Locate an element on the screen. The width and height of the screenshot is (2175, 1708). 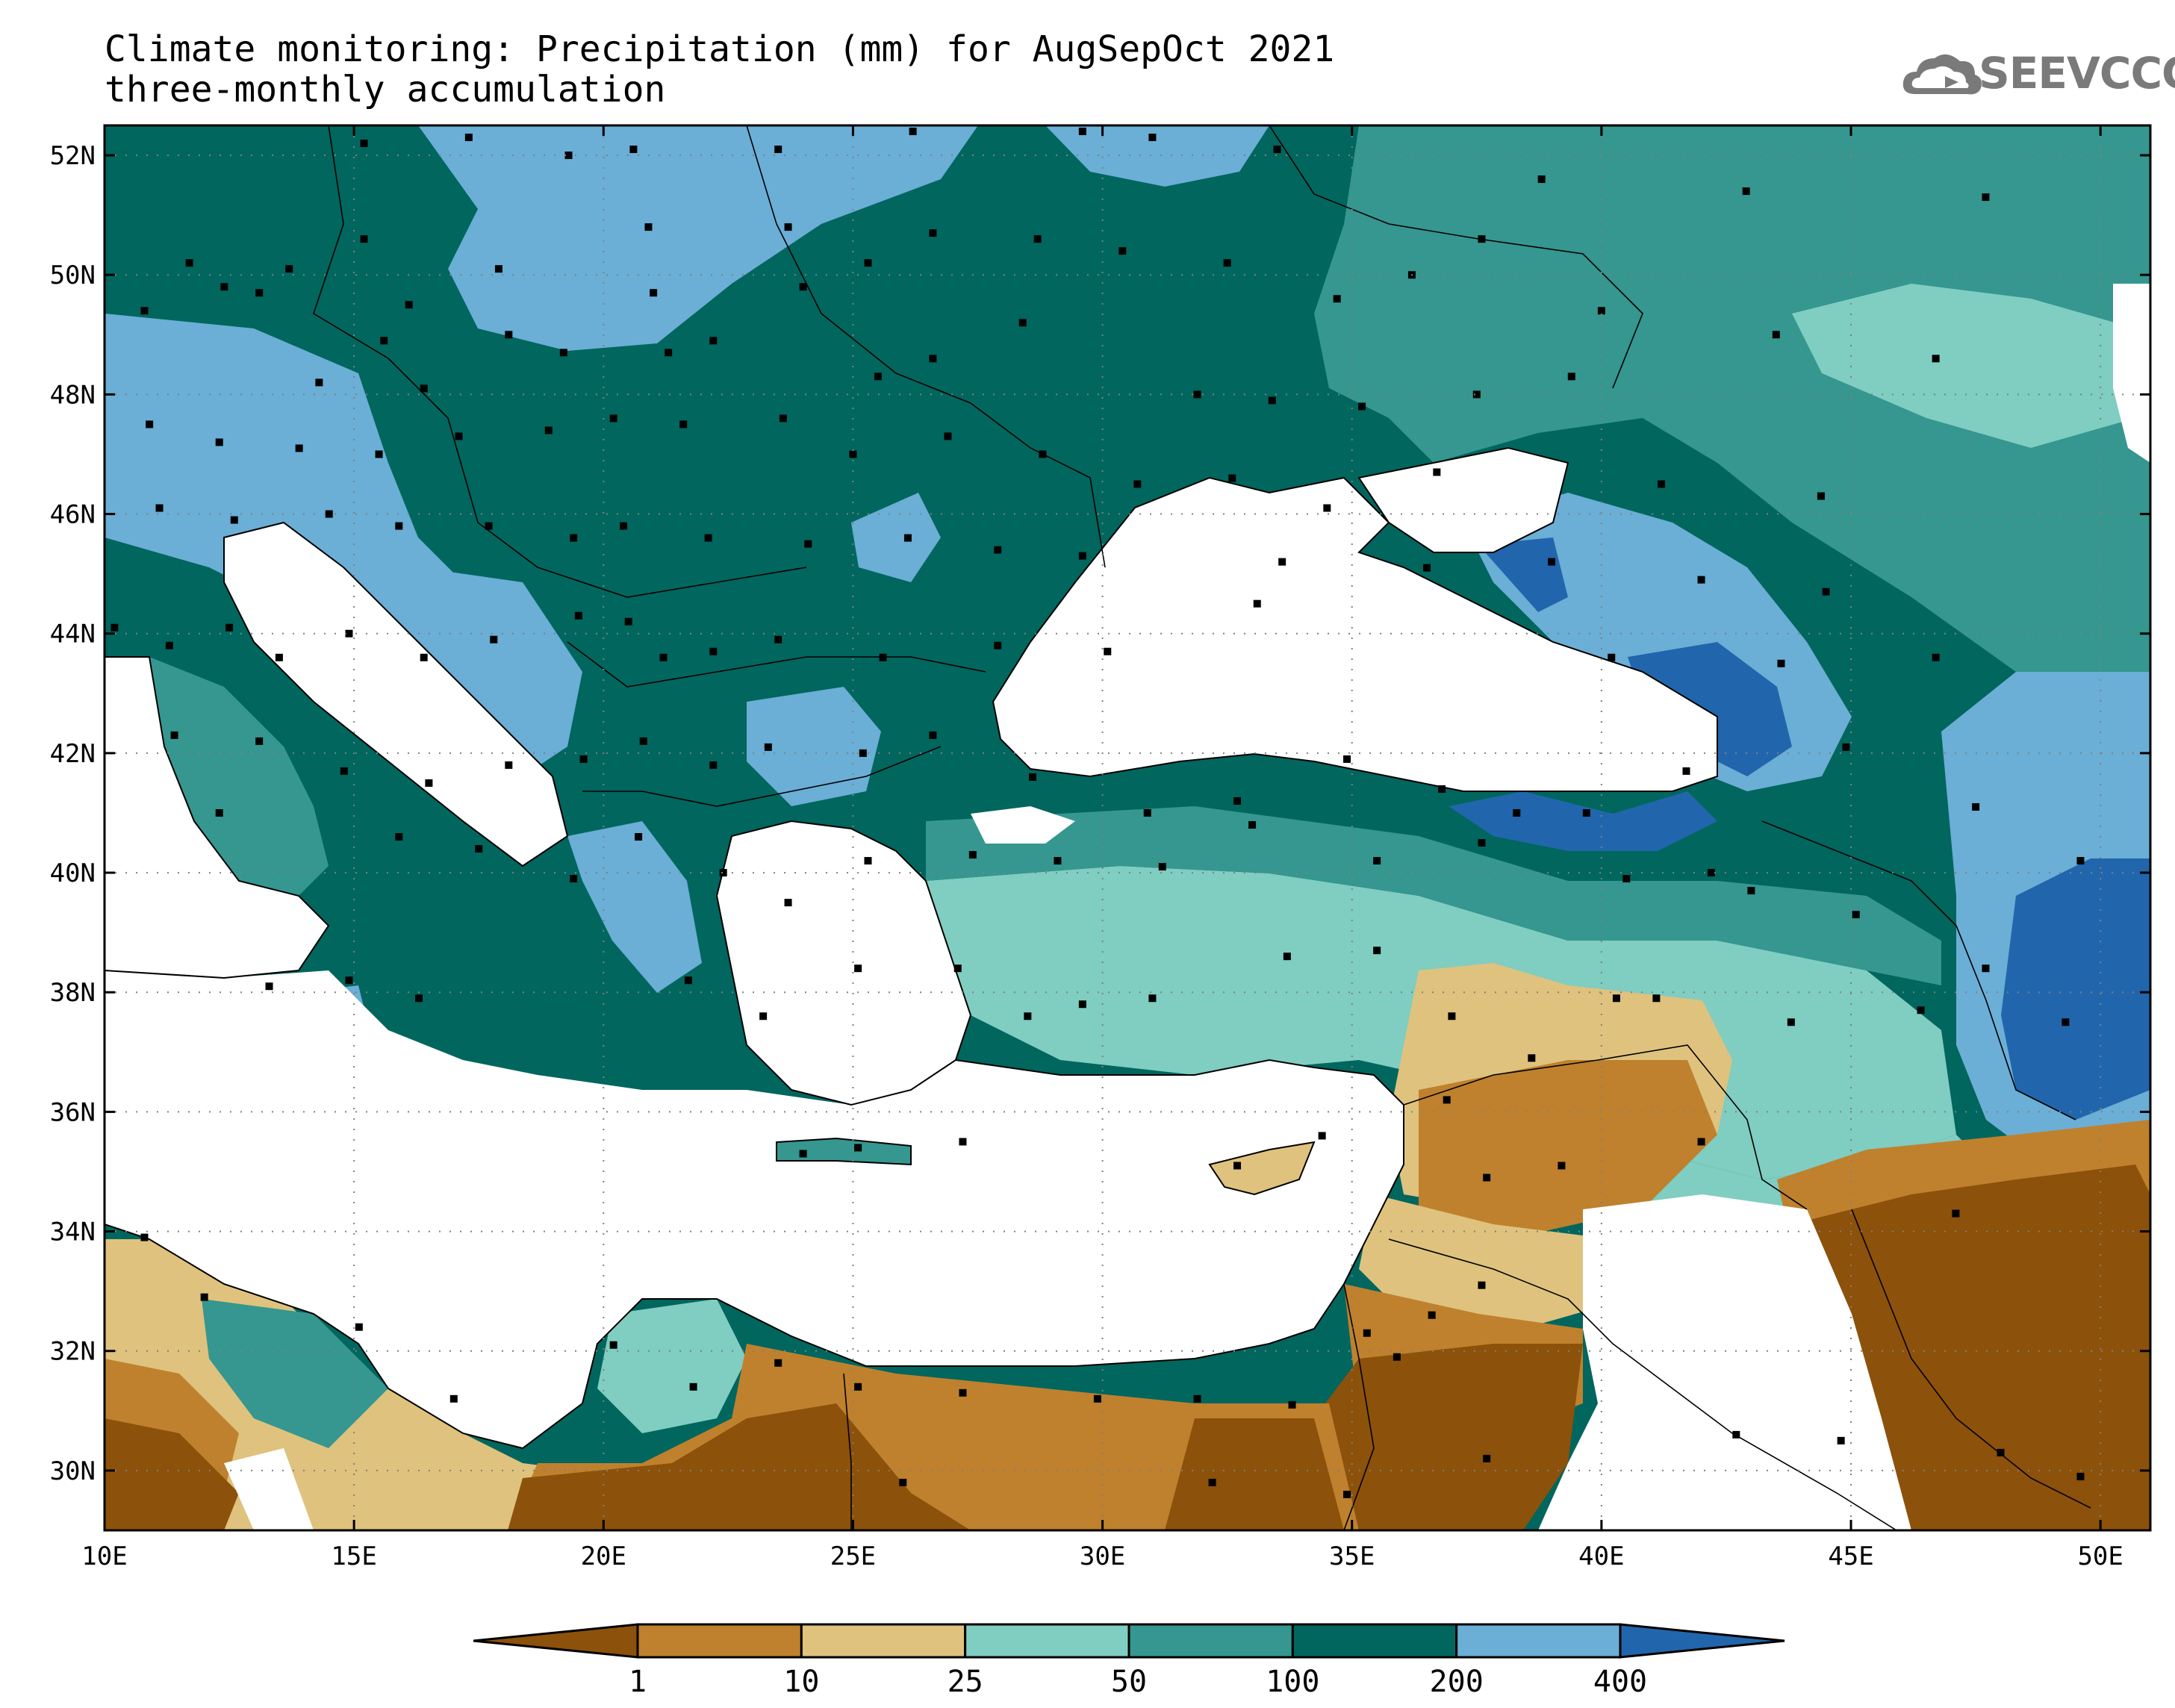
sea-tyrrhenian is located at coordinates (217, 817).